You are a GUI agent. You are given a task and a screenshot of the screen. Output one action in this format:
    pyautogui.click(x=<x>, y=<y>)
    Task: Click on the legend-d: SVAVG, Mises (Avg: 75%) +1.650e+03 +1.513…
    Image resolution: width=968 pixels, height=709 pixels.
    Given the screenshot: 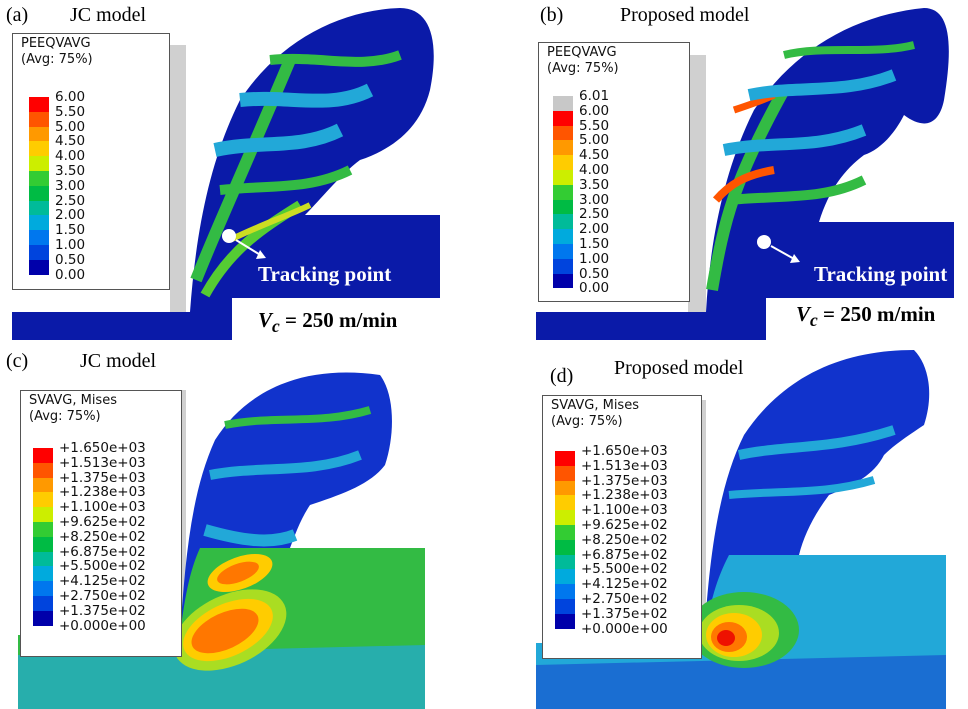 What is the action you would take?
    pyautogui.click(x=622, y=527)
    